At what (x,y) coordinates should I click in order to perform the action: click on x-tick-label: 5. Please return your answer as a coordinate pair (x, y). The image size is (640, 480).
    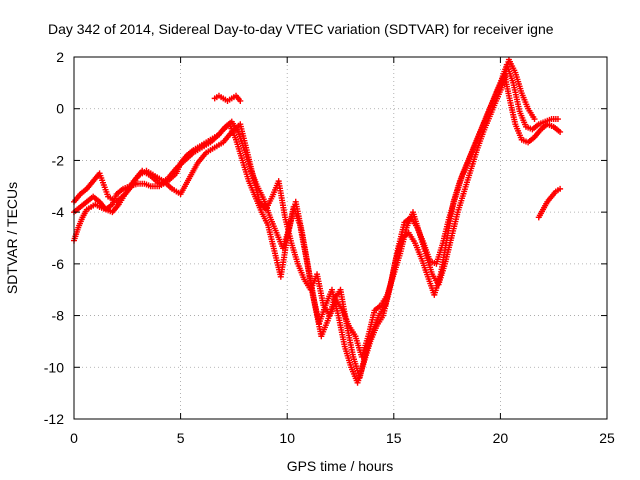
    Looking at the image, I should click on (181, 438).